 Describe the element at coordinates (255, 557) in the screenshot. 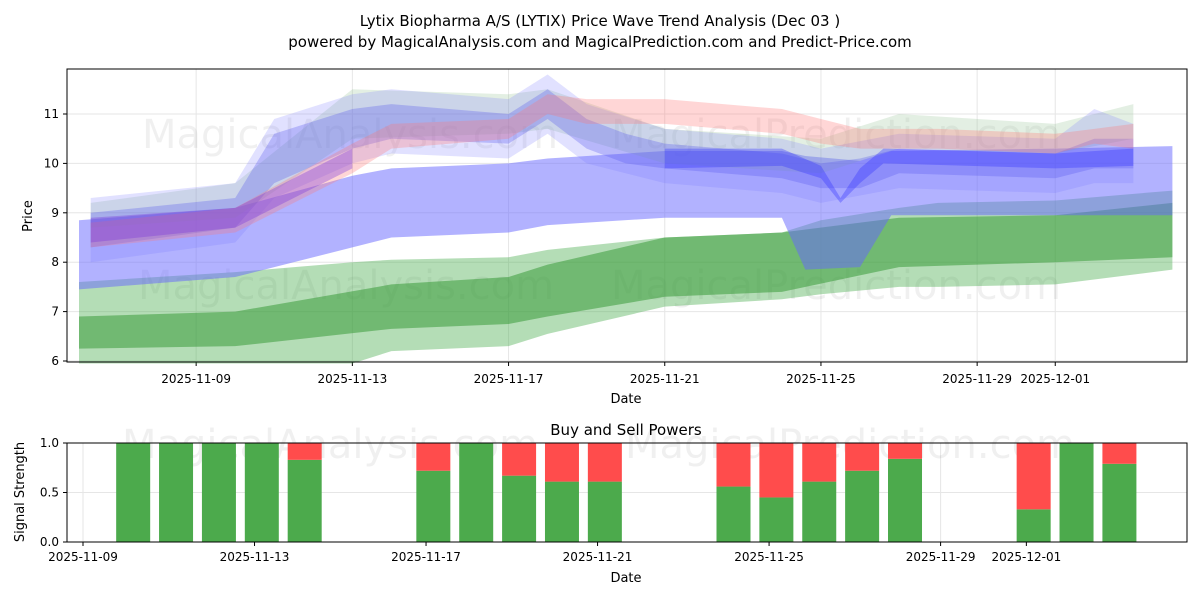

I see `bottom-x-tick-label: 2025-11-13` at that location.